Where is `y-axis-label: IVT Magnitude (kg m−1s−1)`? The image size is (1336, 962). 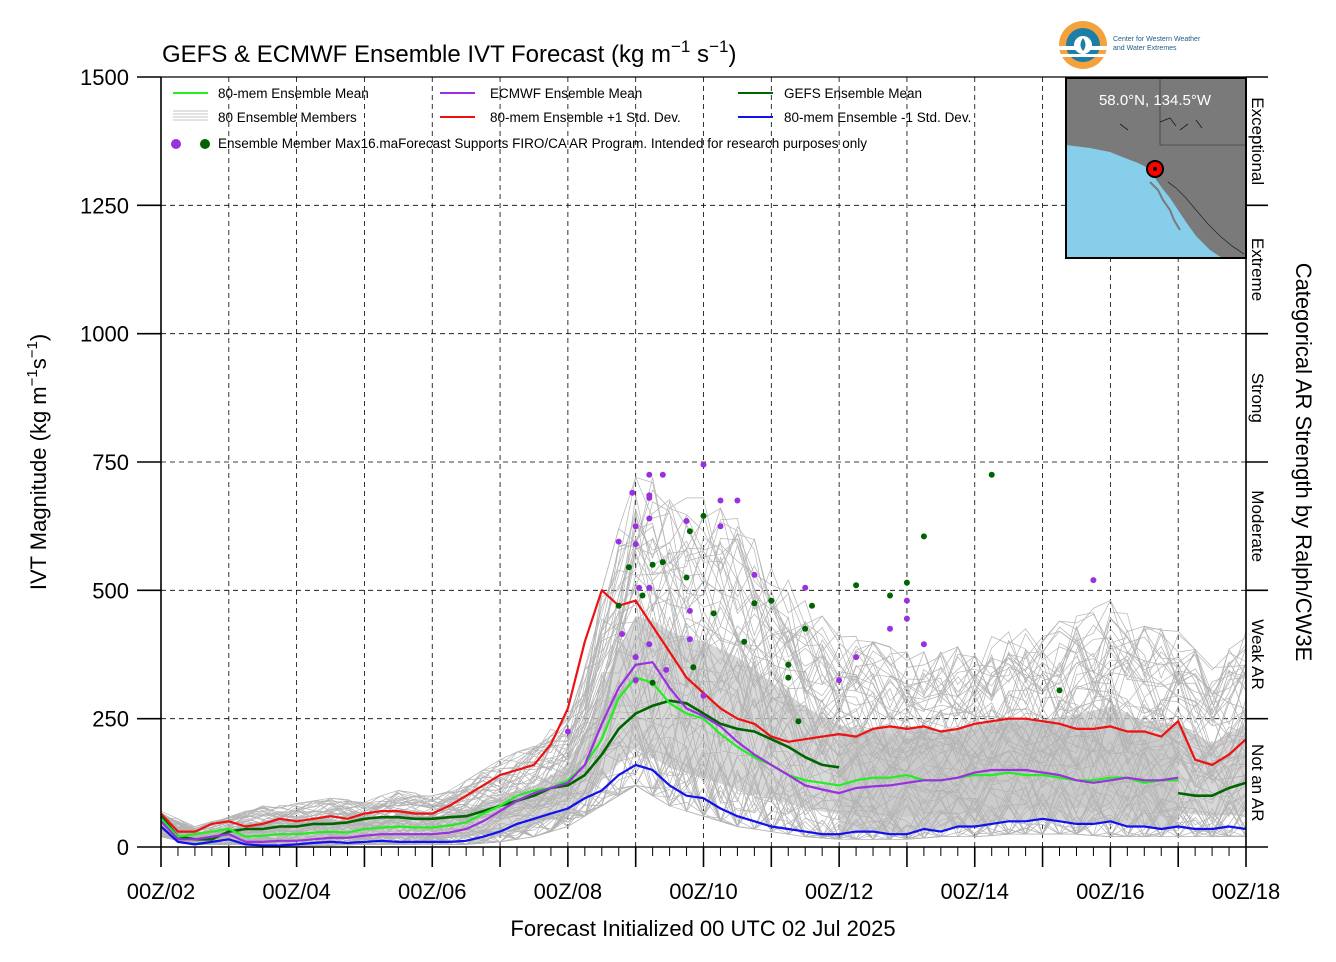
y-axis-label: IVT Magnitude (kg m−1s−1) is located at coordinates (37, 462).